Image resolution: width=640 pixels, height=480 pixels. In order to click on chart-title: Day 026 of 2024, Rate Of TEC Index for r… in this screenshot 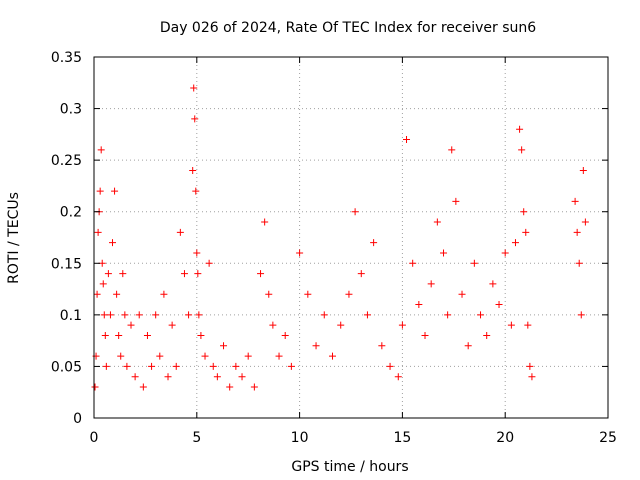, I will do `click(348, 28)`.